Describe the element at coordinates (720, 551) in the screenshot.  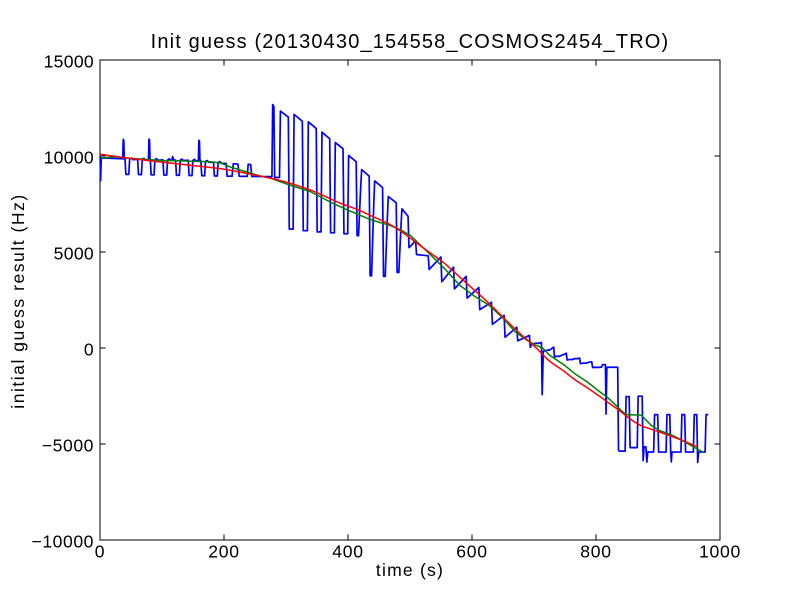
I see `svg-text: 1000` at that location.